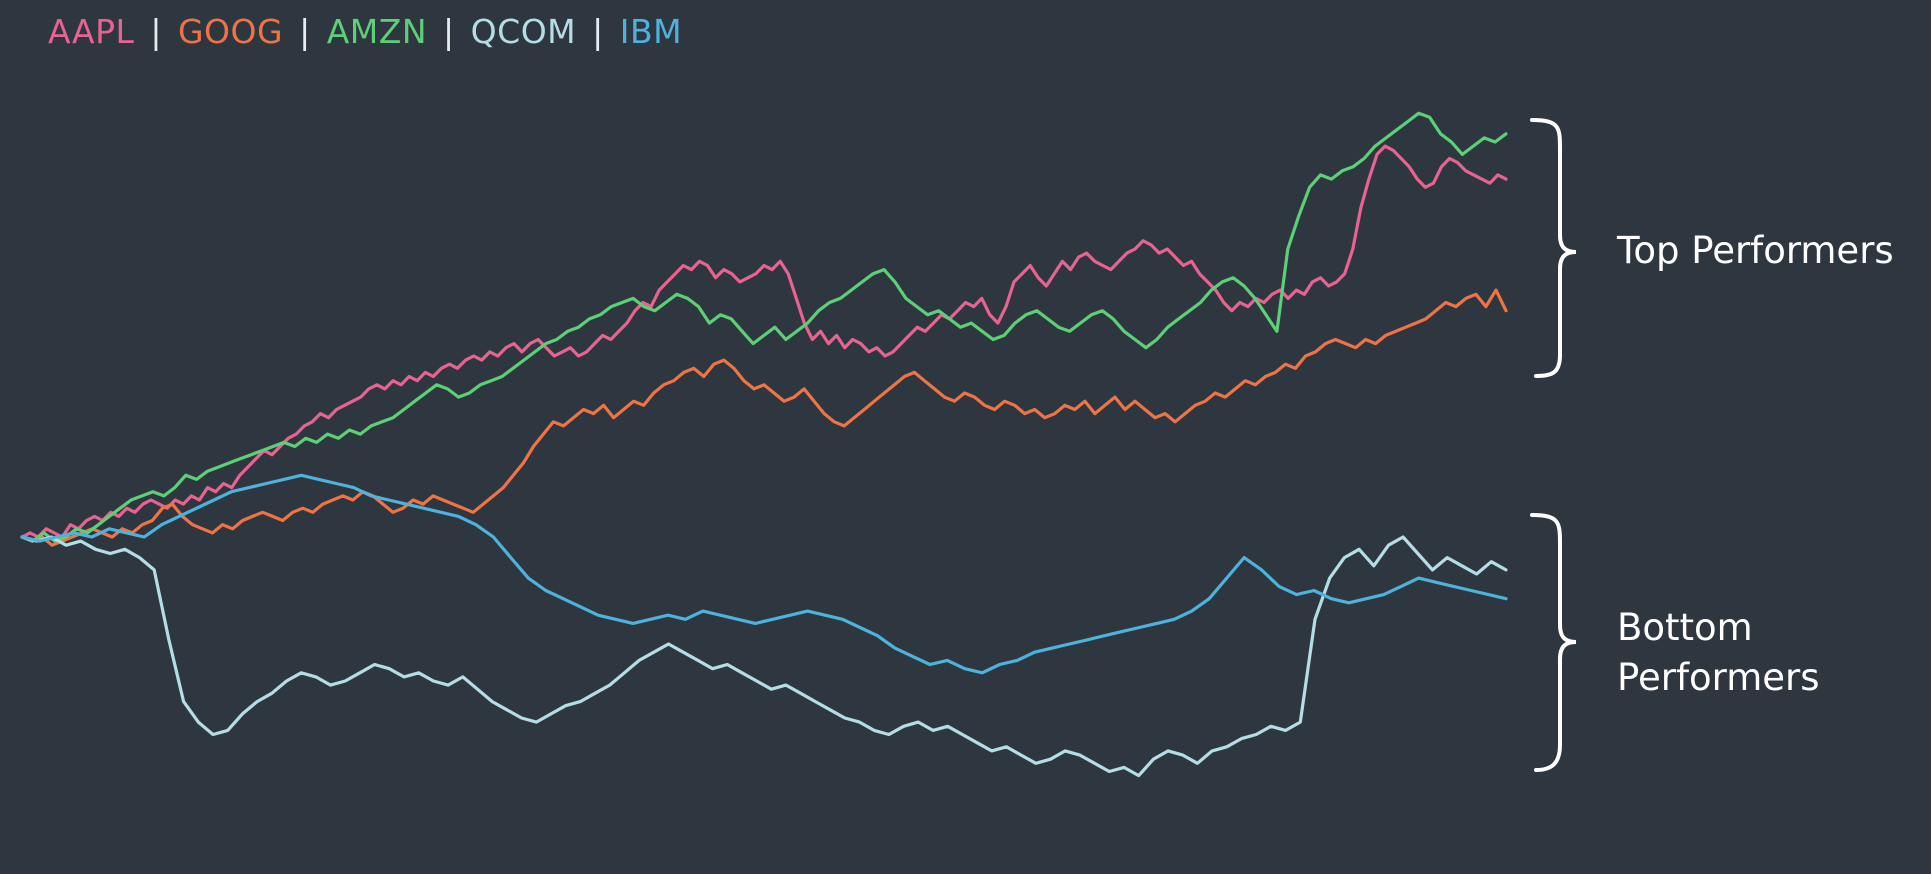 Image resolution: width=1931 pixels, height=874 pixels. What do you see at coordinates (1685, 627) in the screenshot?
I see `bottom-performers-label-line1: Bottom` at bounding box center [1685, 627].